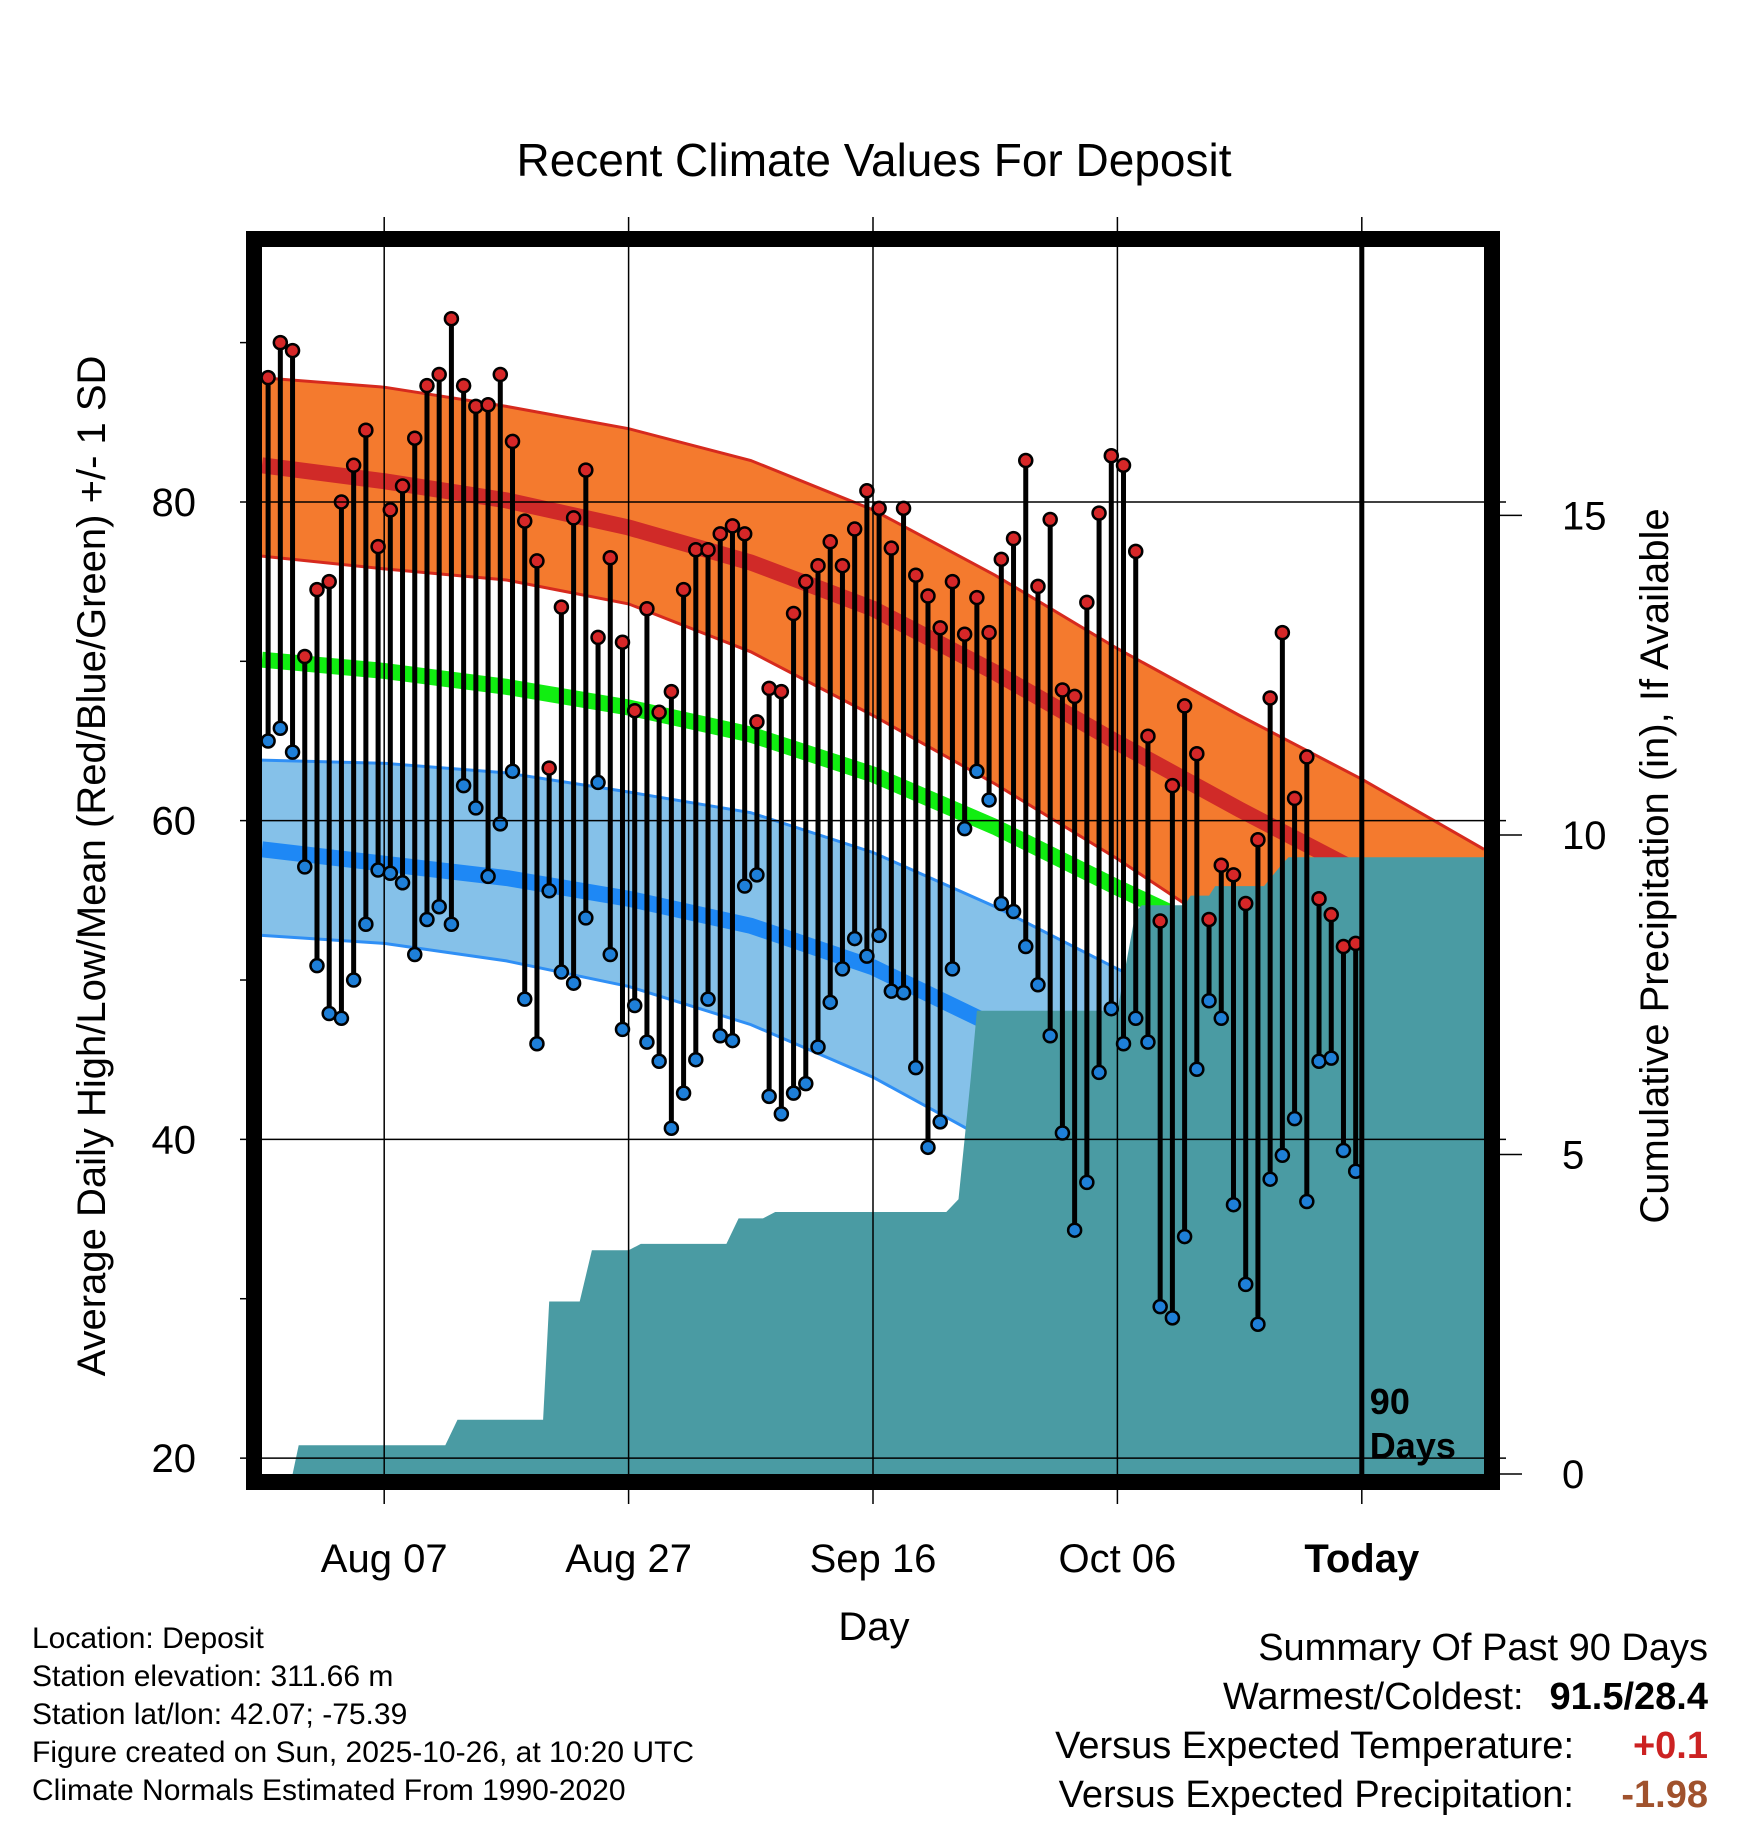 The image size is (1748, 1828). I want to click on warmest-coldest-value: 91.5/28.4, so click(1628, 1697).